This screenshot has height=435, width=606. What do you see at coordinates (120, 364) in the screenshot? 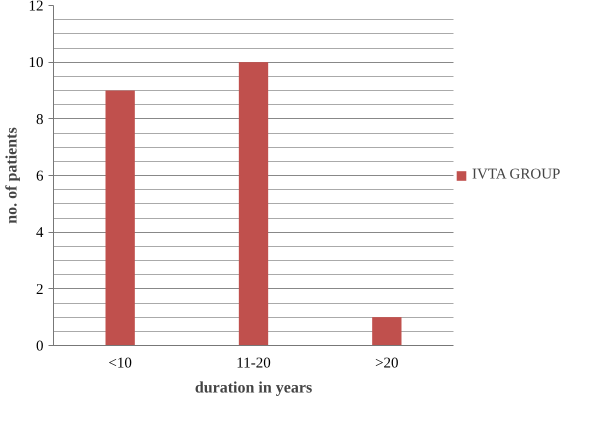
I see `x-tick-label: <10` at bounding box center [120, 364].